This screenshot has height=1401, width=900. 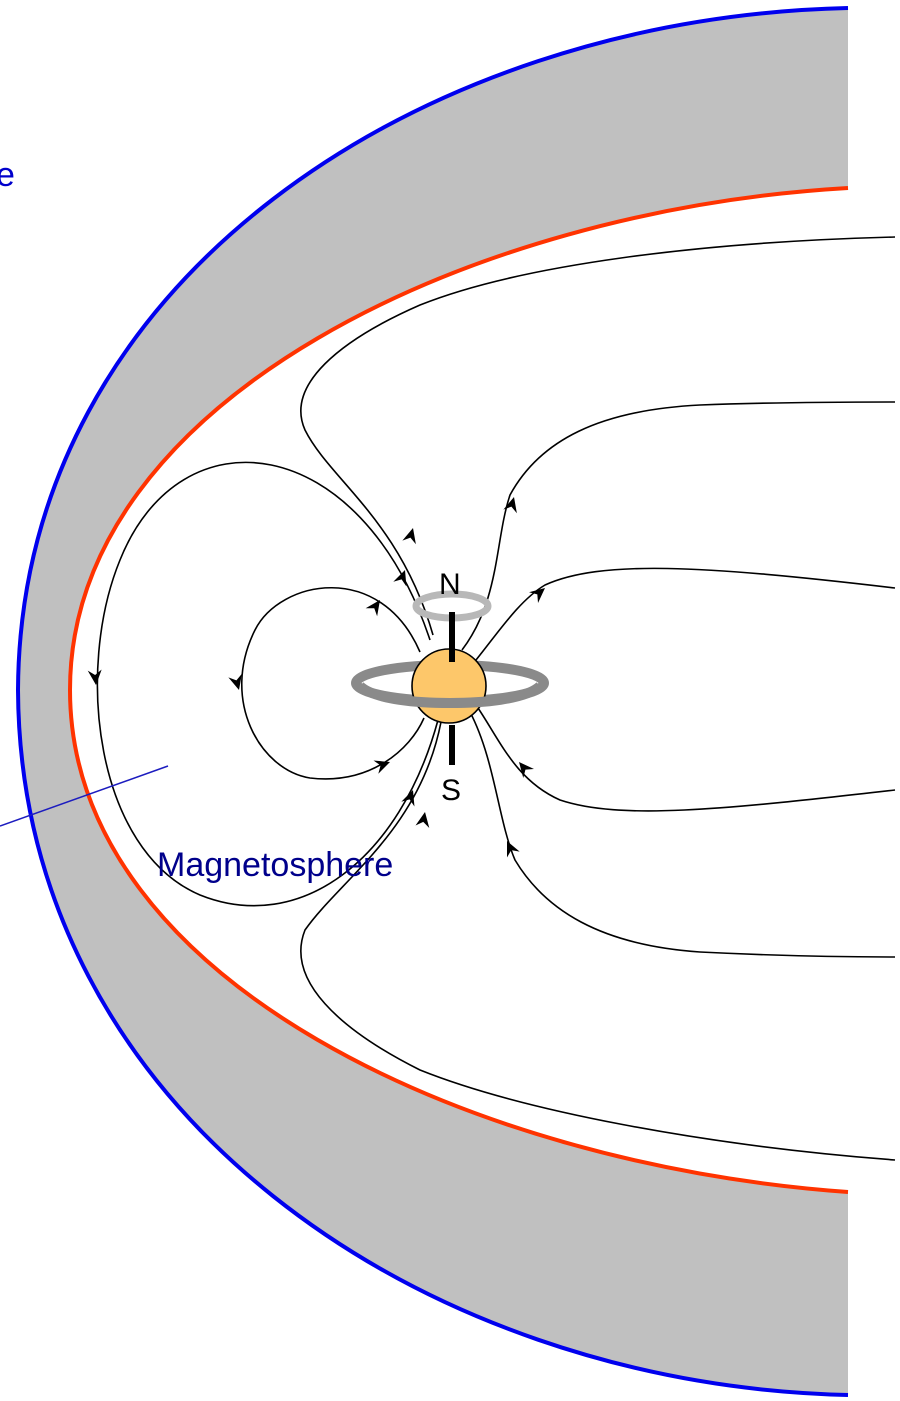 I want to click on cropped-label-fragment: e, so click(x=7, y=175).